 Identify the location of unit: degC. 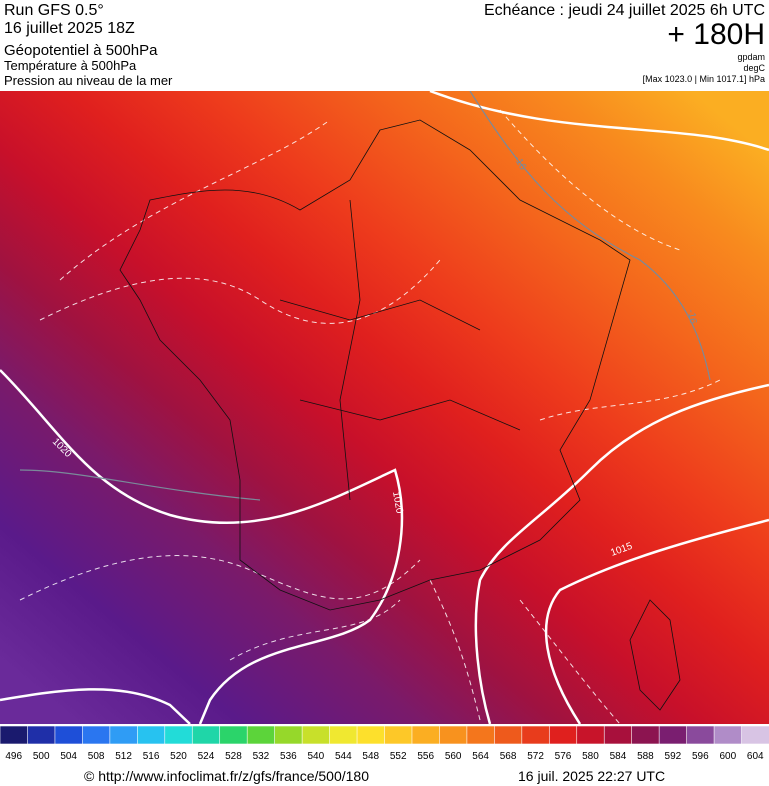
(754, 68).